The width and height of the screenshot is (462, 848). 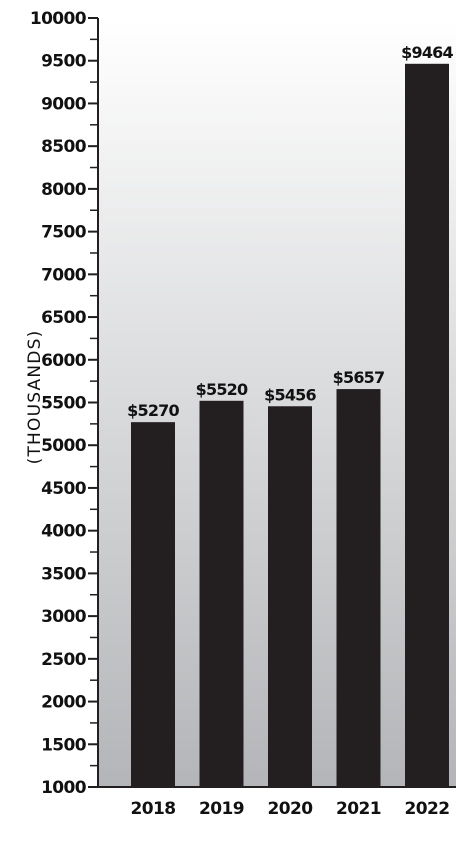 What do you see at coordinates (427, 425) in the screenshot?
I see `bar-2022` at bounding box center [427, 425].